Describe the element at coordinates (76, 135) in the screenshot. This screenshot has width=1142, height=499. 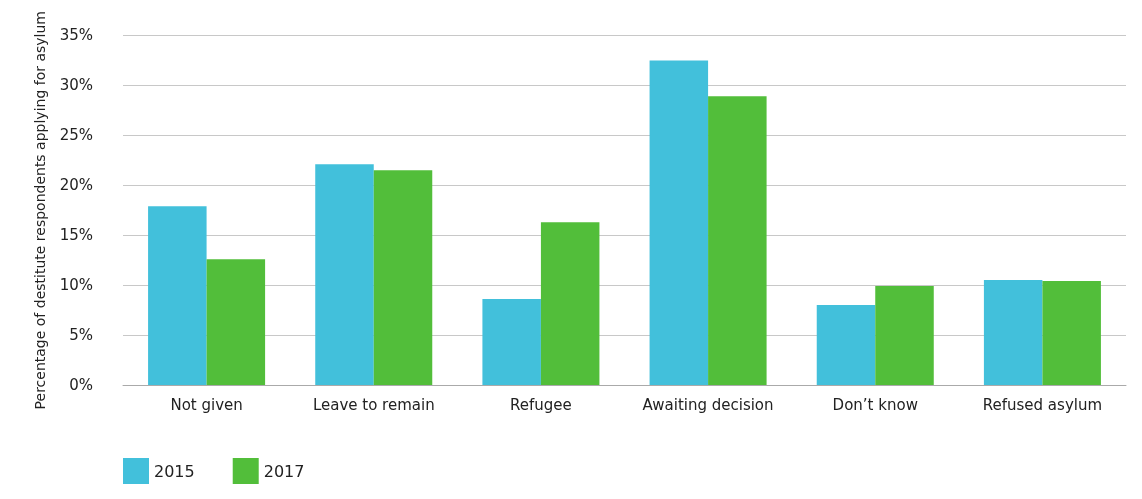
I see `y-tick-label: 25%` at that location.